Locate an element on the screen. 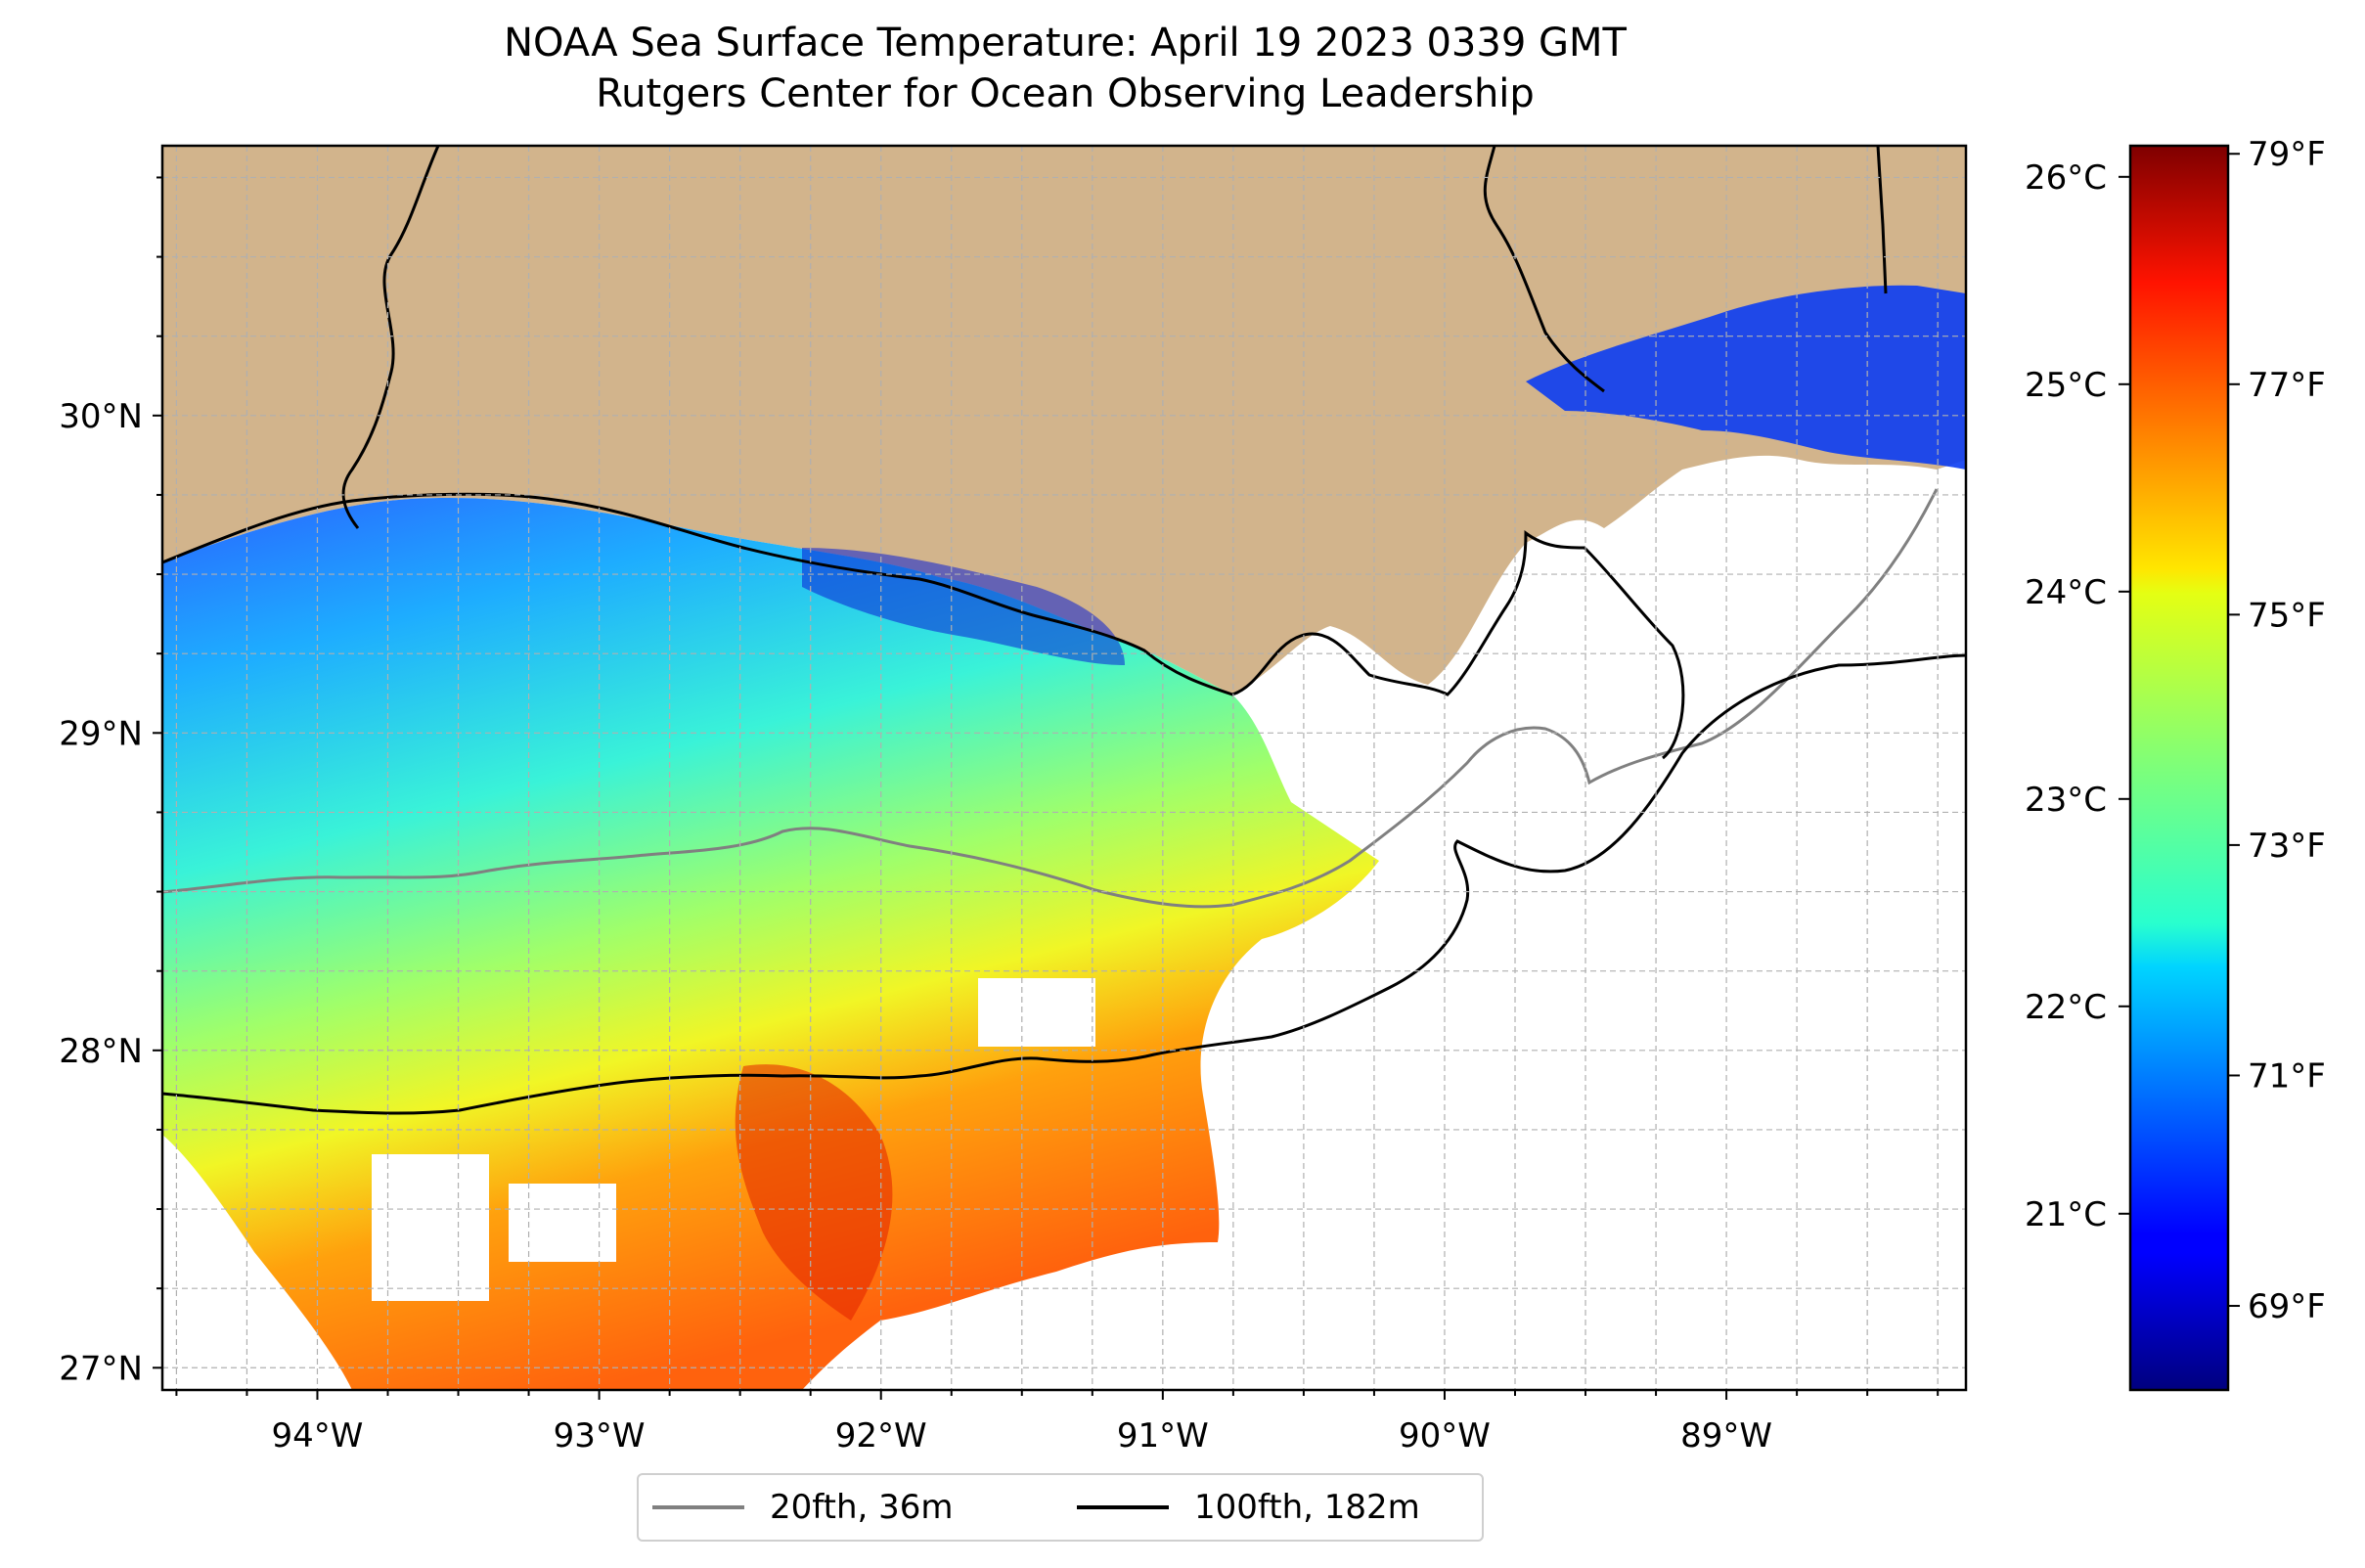 This screenshot has width=2365, height=1568. celsius-tick-label: 23°C is located at coordinates (2066, 800).